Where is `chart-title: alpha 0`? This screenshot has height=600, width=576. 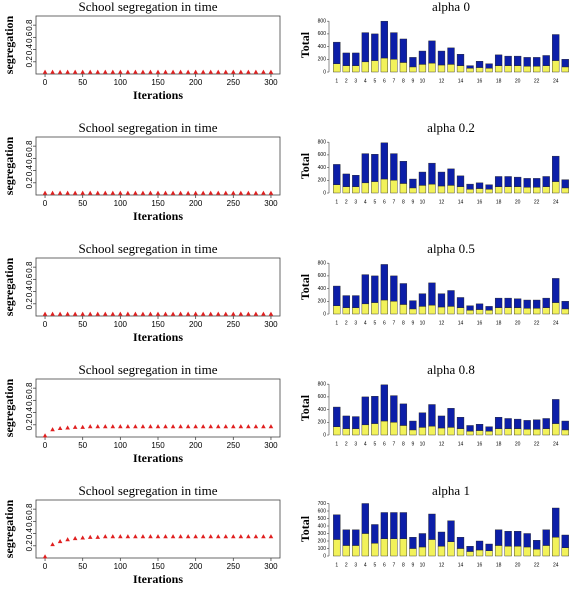
chart-title: alpha 0 is located at coordinates (451, 7).